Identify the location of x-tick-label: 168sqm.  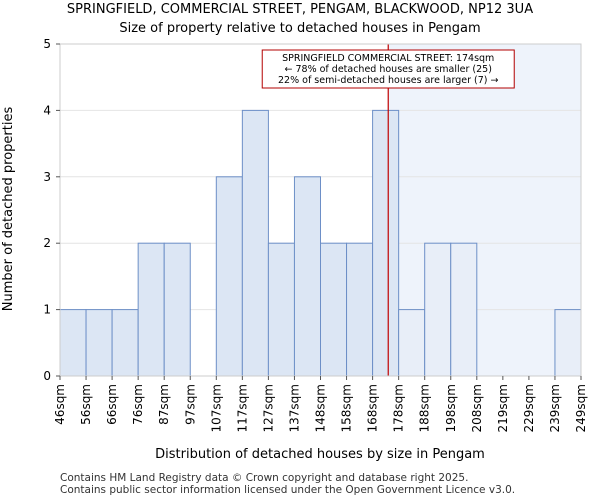
(373, 408).